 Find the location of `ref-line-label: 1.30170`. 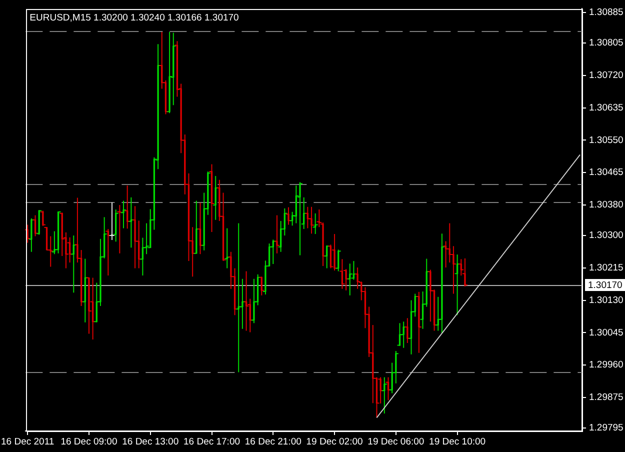

ref-line-label: 1.30170 is located at coordinates (605, 286).